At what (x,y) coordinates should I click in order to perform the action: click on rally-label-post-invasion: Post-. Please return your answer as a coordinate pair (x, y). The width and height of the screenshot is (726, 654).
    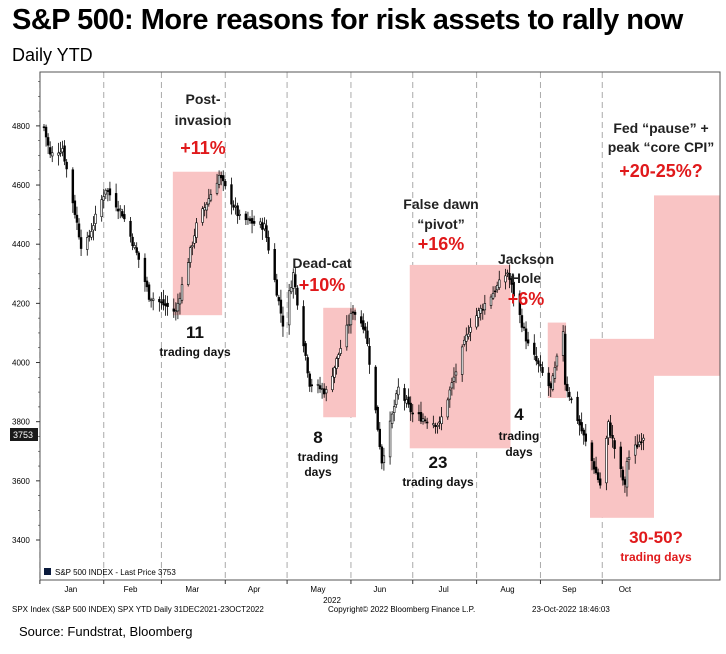
    Looking at the image, I should click on (203, 99).